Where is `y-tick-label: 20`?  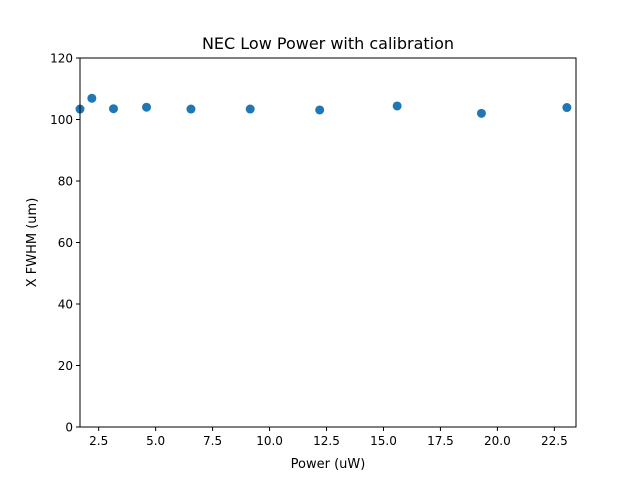
y-tick-label: 20 is located at coordinates (65, 366).